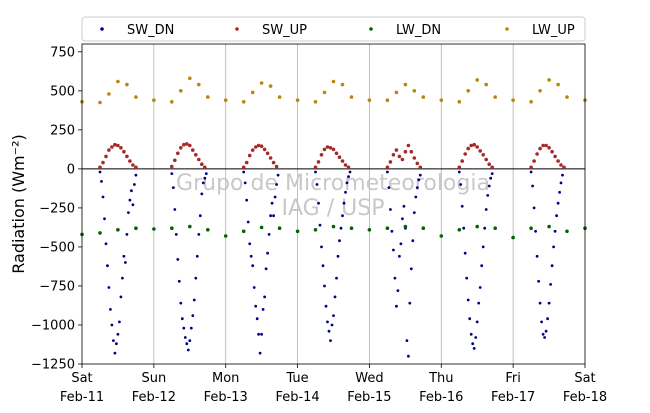 This screenshot has height=413, width=650. I want to click on y-tick-label: −750, so click(57, 286).